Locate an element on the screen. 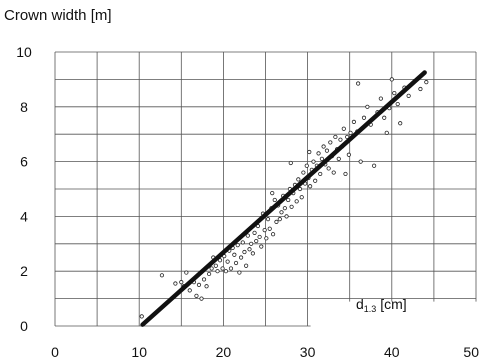 Image resolution: width=480 pixels, height=362 pixels. x-tick-label: 40 is located at coordinates (392, 352).